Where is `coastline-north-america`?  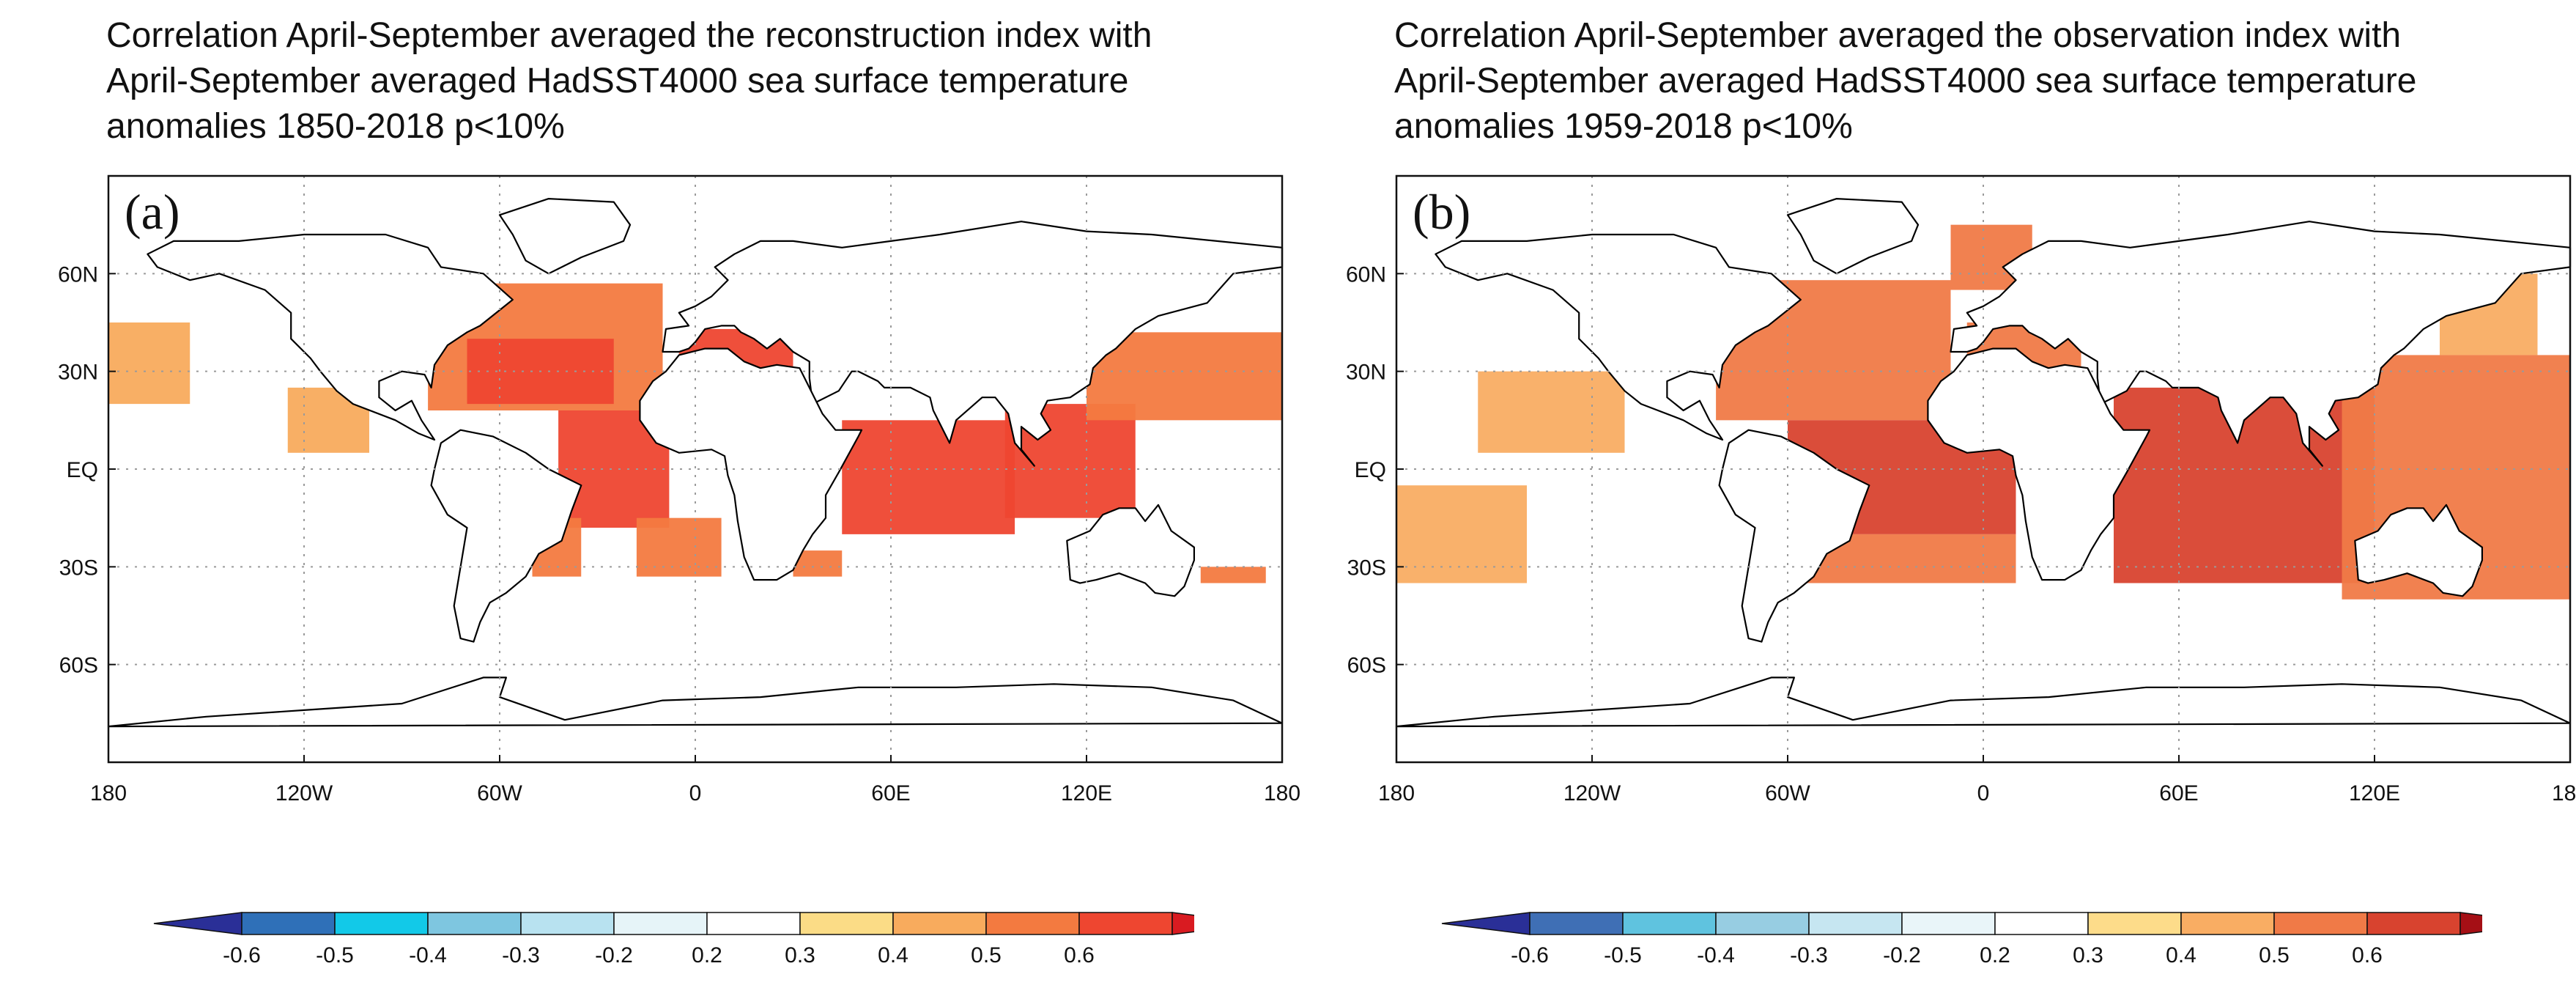
coastline-north-america is located at coordinates (1618, 337).